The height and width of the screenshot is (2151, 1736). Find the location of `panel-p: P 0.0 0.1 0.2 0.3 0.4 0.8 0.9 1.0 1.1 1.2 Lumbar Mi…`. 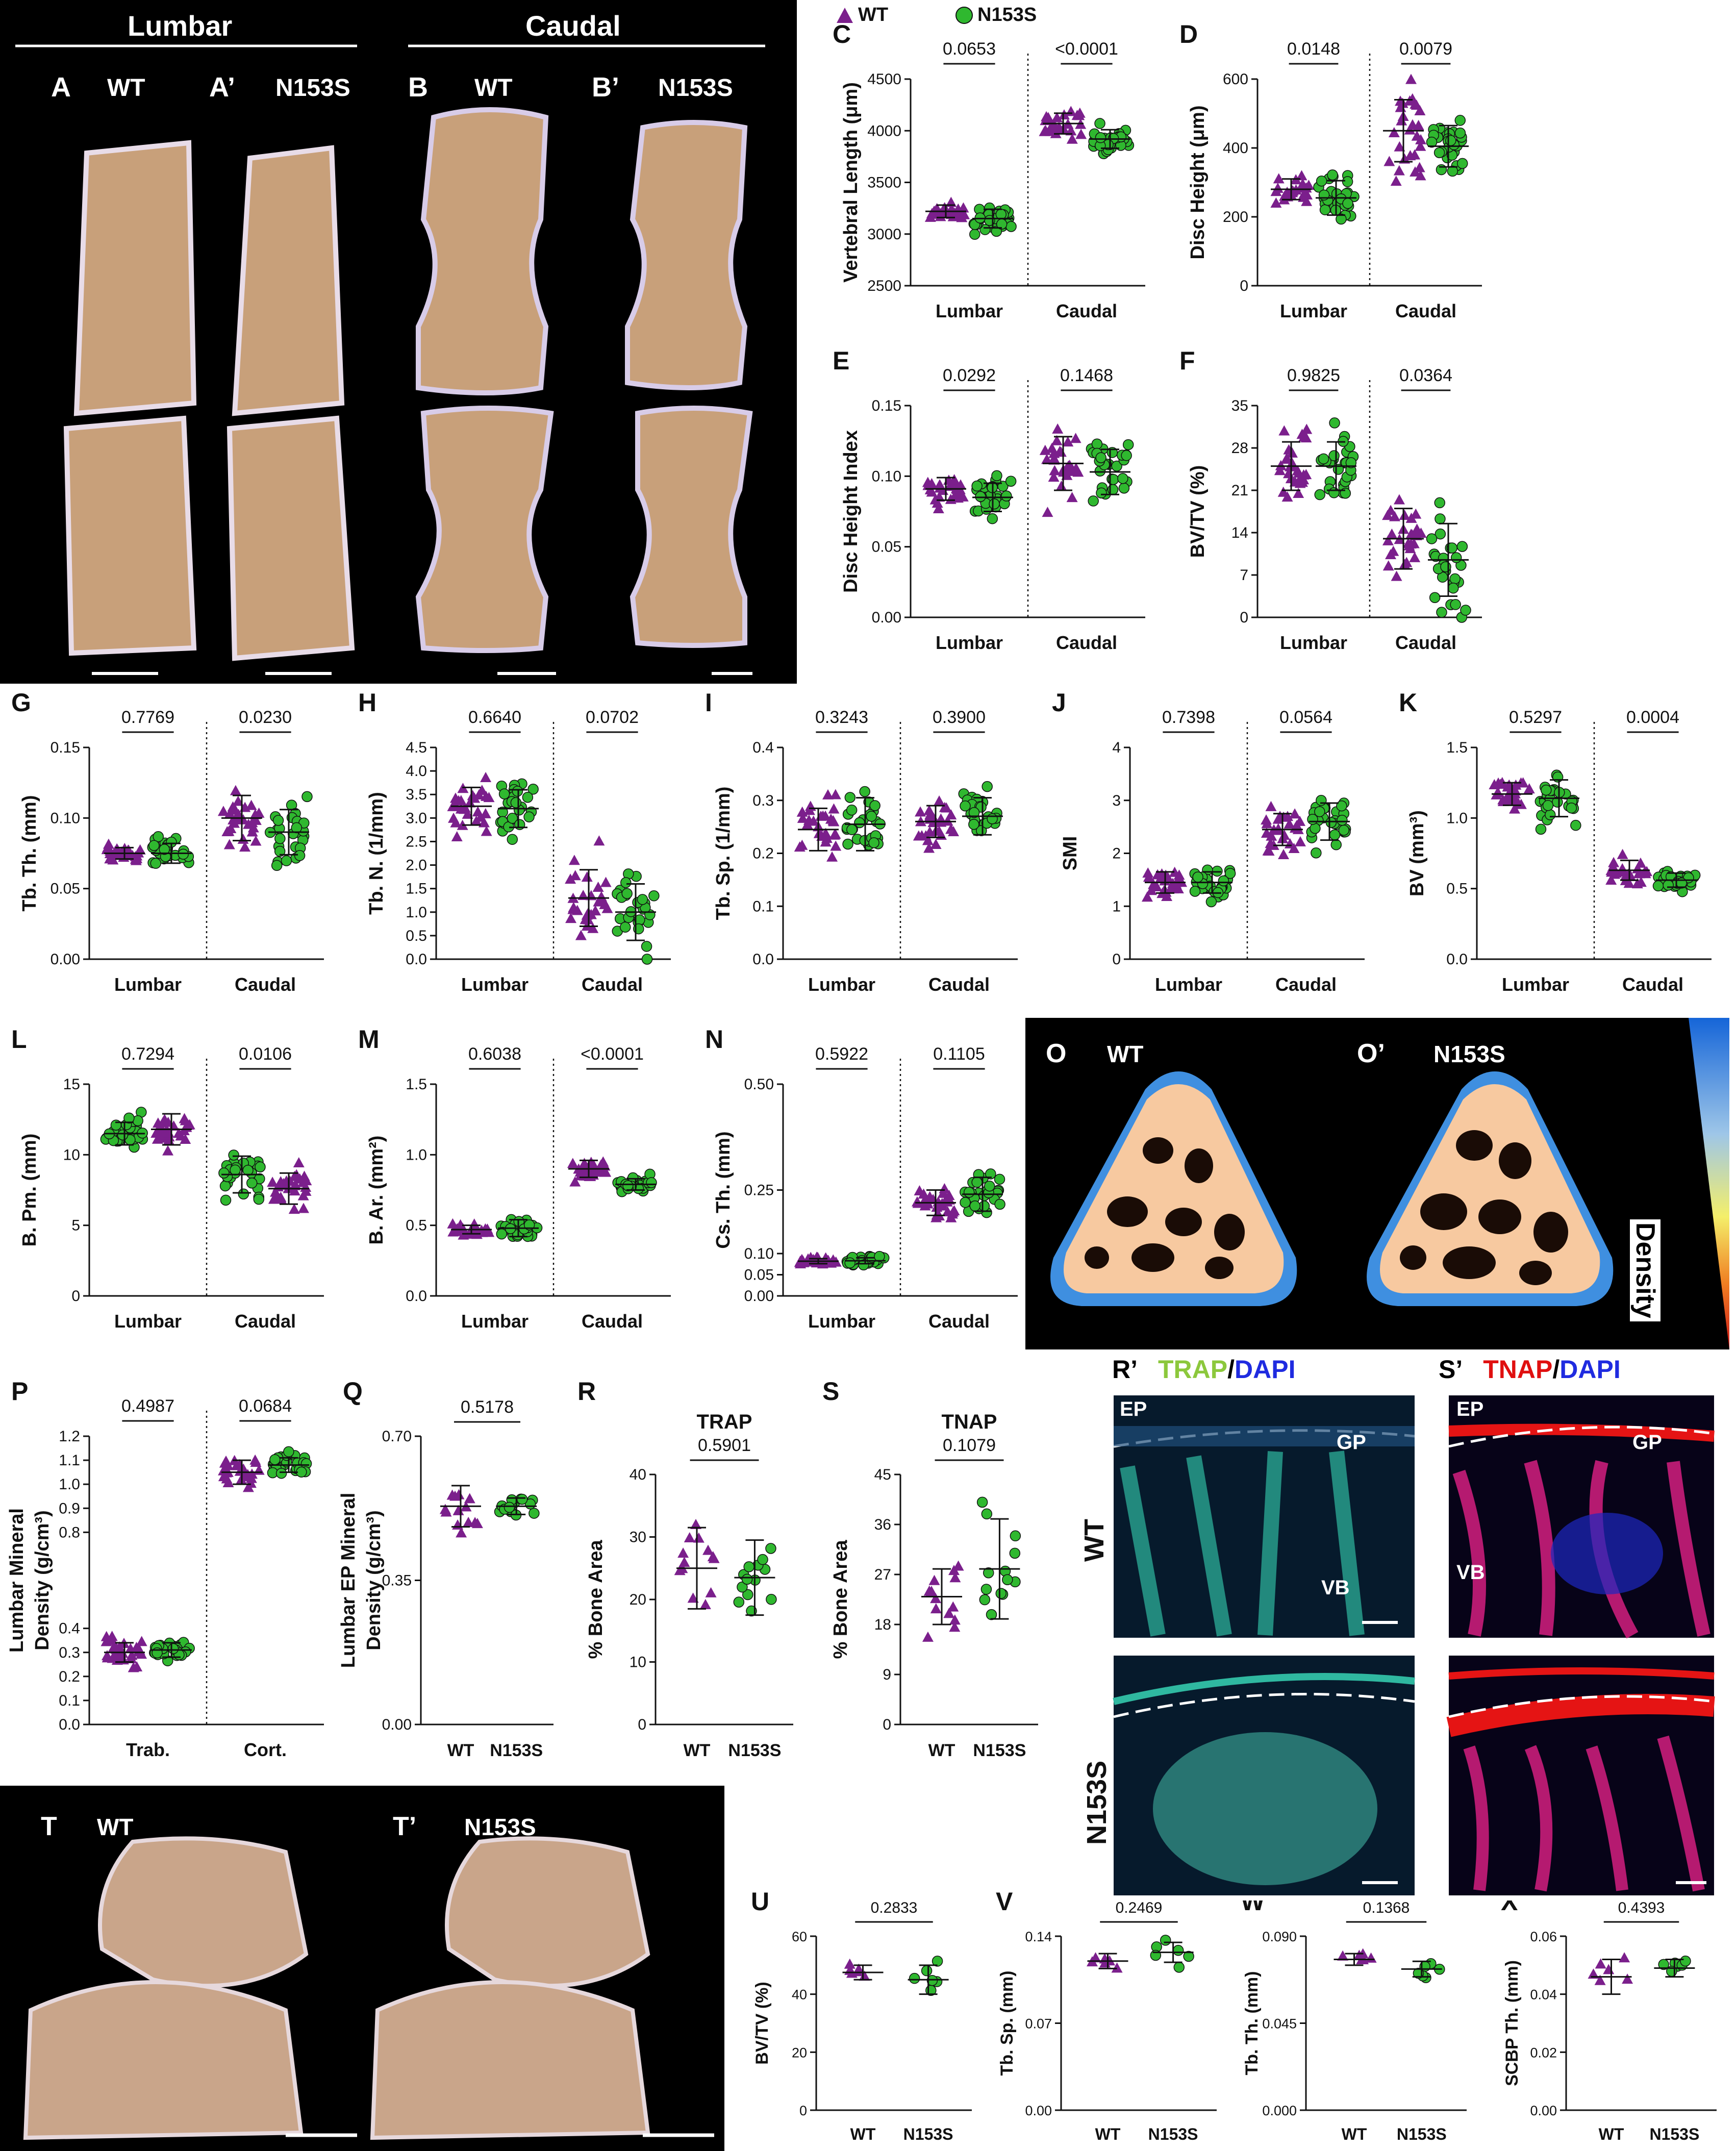

panel-p: P 0.0 0.1 0.2 0.3 0.4 0.8 0.9 1.0 1.1 1.2 Lumbar Mi… is located at coordinates (168, 1582).